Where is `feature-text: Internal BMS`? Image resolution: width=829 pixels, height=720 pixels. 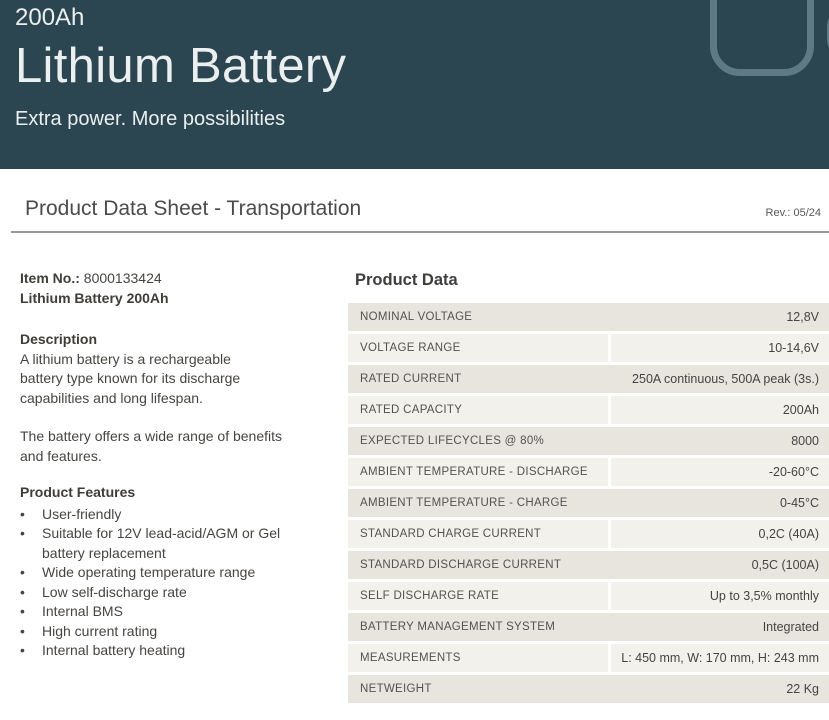 feature-text: Internal BMS is located at coordinates (82, 611).